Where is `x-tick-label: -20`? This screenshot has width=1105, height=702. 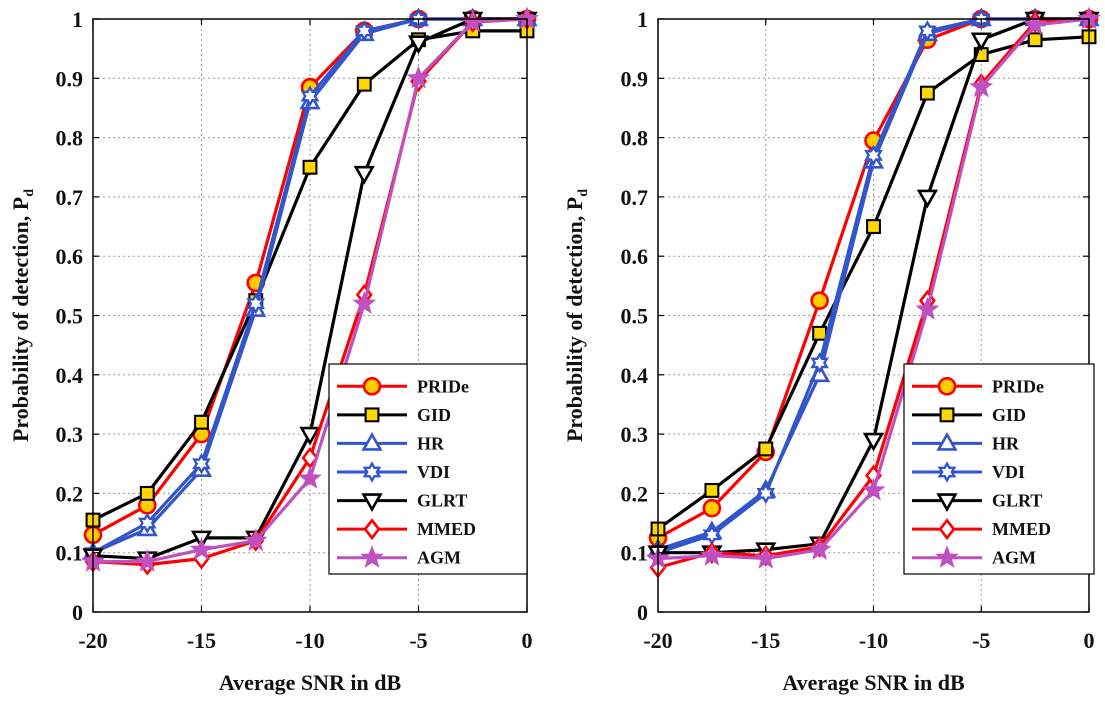
x-tick-label: -20 is located at coordinates (657, 640).